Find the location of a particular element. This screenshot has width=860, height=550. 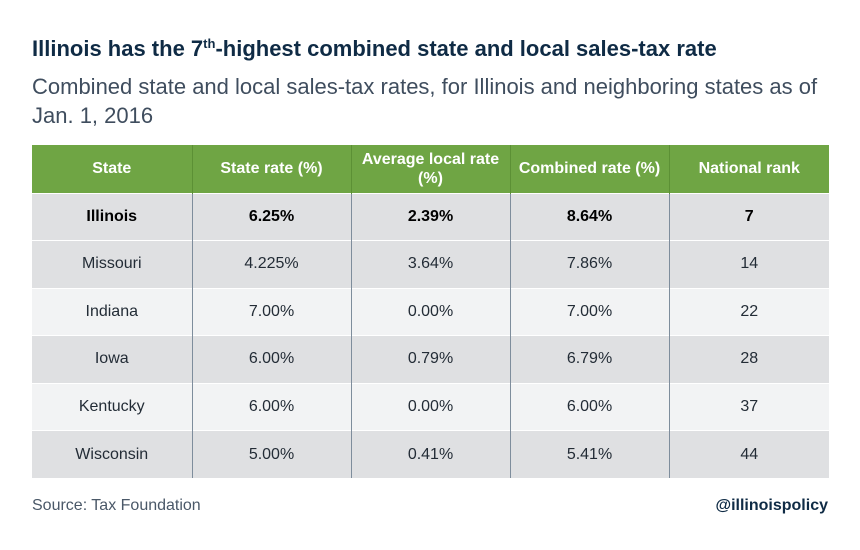

cell-state: Kentucky is located at coordinates (112, 406).